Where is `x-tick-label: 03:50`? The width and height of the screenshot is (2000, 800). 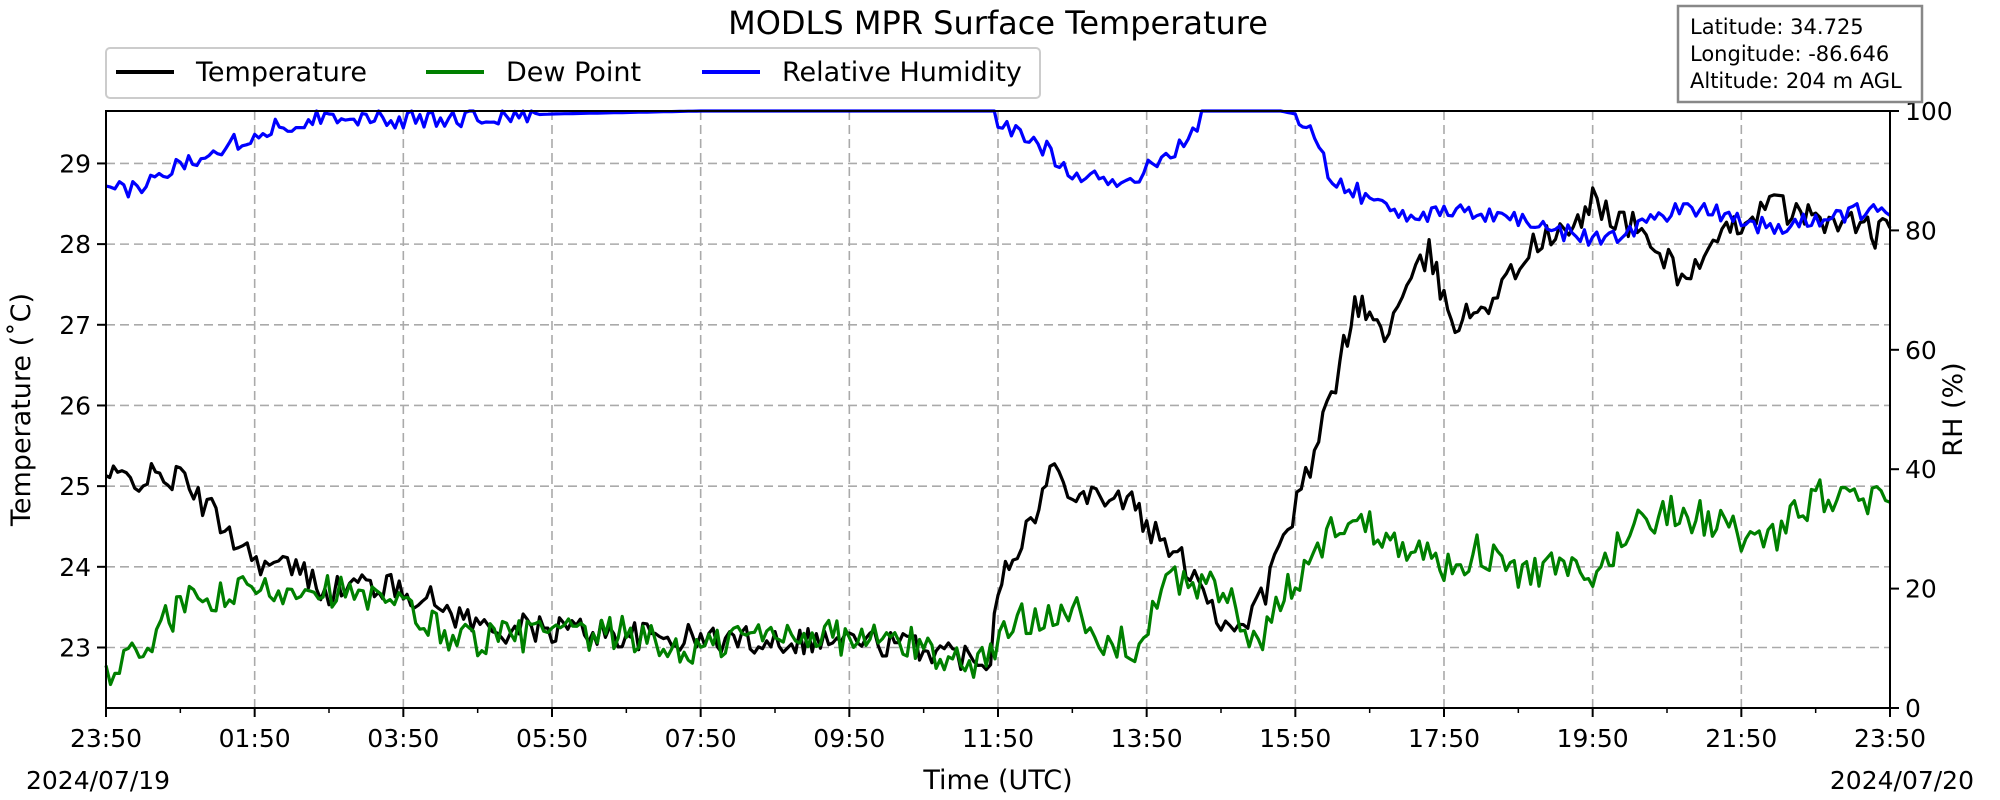 x-tick-label: 03:50 is located at coordinates (403, 738).